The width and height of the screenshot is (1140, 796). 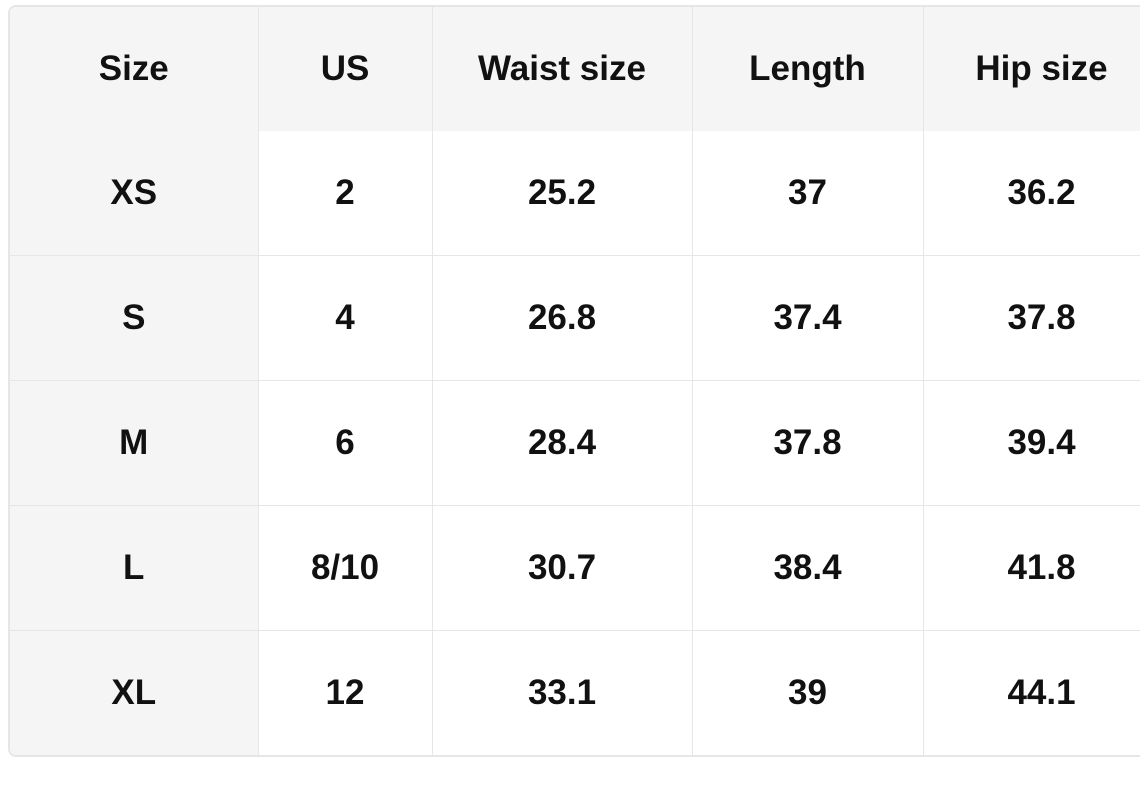 I want to click on table-cell: 33.1, so click(x=562, y=692).